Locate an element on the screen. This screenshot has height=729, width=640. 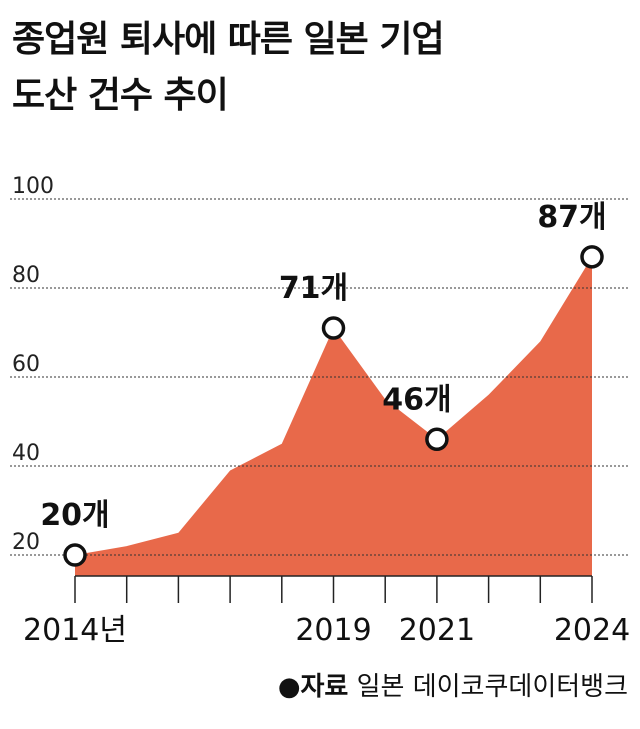
y-tick-label-40: 40 is located at coordinates (26, 453).